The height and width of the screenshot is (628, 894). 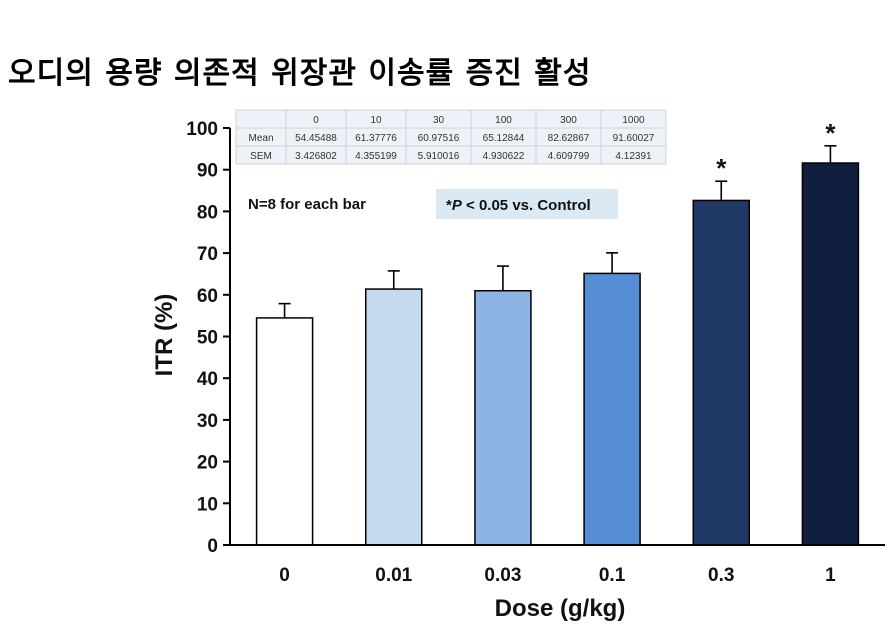 What do you see at coordinates (376, 138) in the screenshot?
I see `table-cell: 61.37776` at bounding box center [376, 138].